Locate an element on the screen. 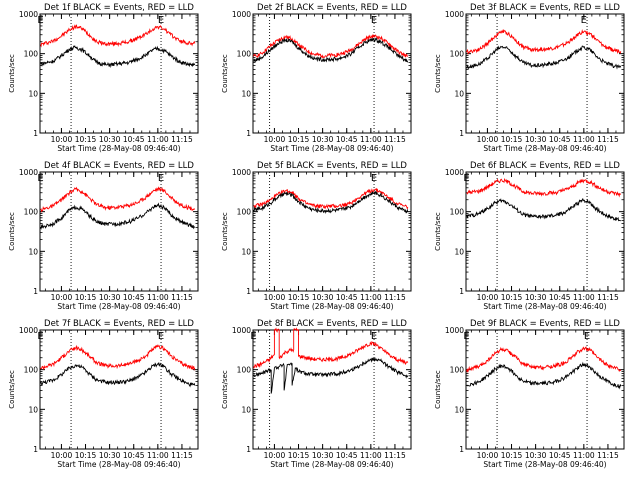  chart-title: Det 7f BLACK = Events, RED = LLD is located at coordinates (119, 324).